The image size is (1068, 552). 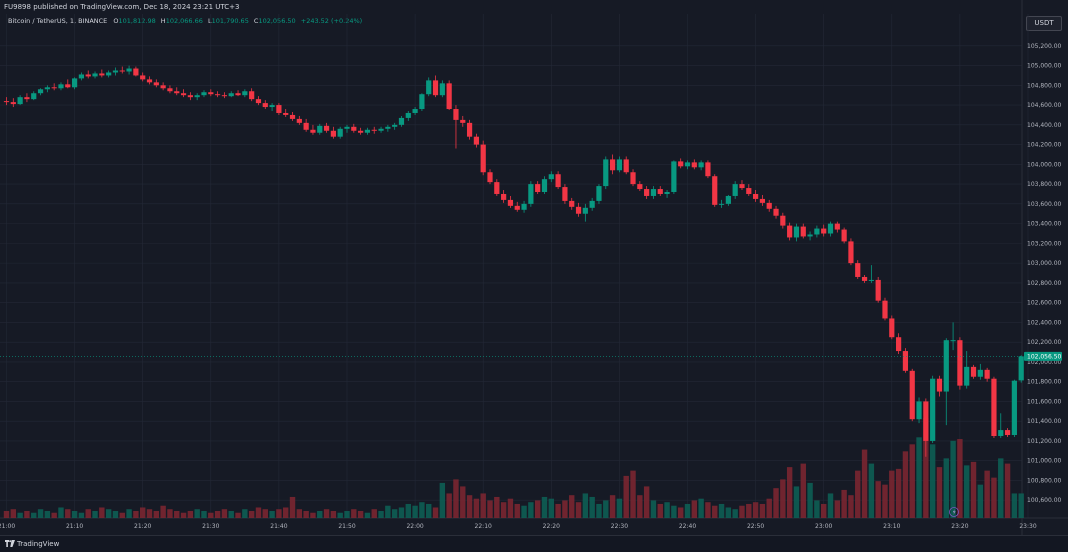 What do you see at coordinates (1044, 461) in the screenshot?
I see `price-tick-label: 101,000.00` at bounding box center [1044, 461].